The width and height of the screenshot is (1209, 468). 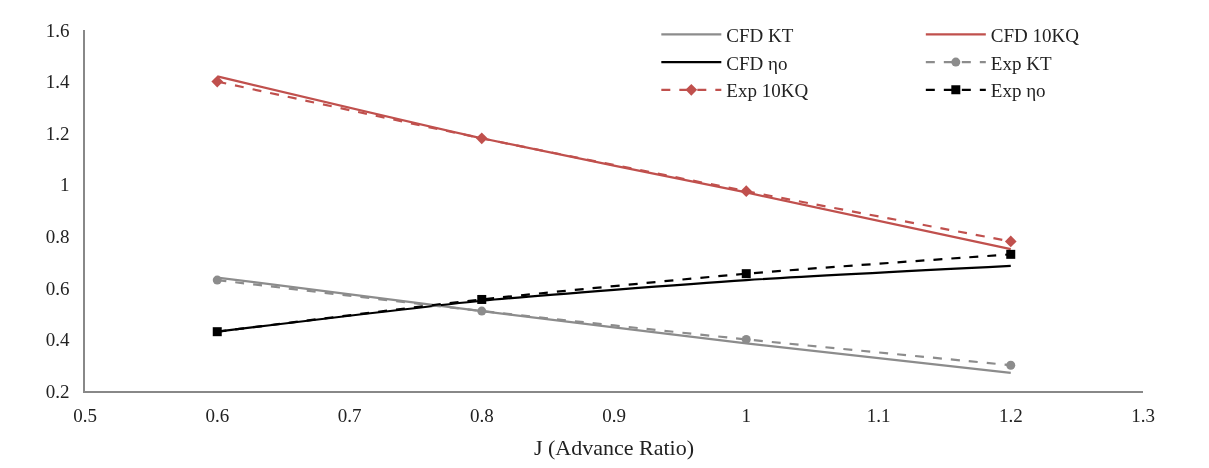 What do you see at coordinates (1035, 35) in the screenshot?
I see `legend-label: CFD 10KQ` at bounding box center [1035, 35].